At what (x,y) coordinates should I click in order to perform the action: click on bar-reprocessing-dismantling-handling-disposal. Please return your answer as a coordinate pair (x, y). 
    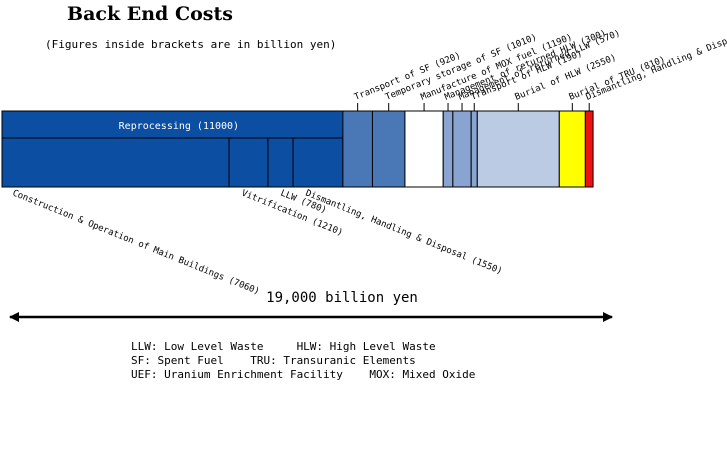
    Looking at the image, I should click on (318, 162).